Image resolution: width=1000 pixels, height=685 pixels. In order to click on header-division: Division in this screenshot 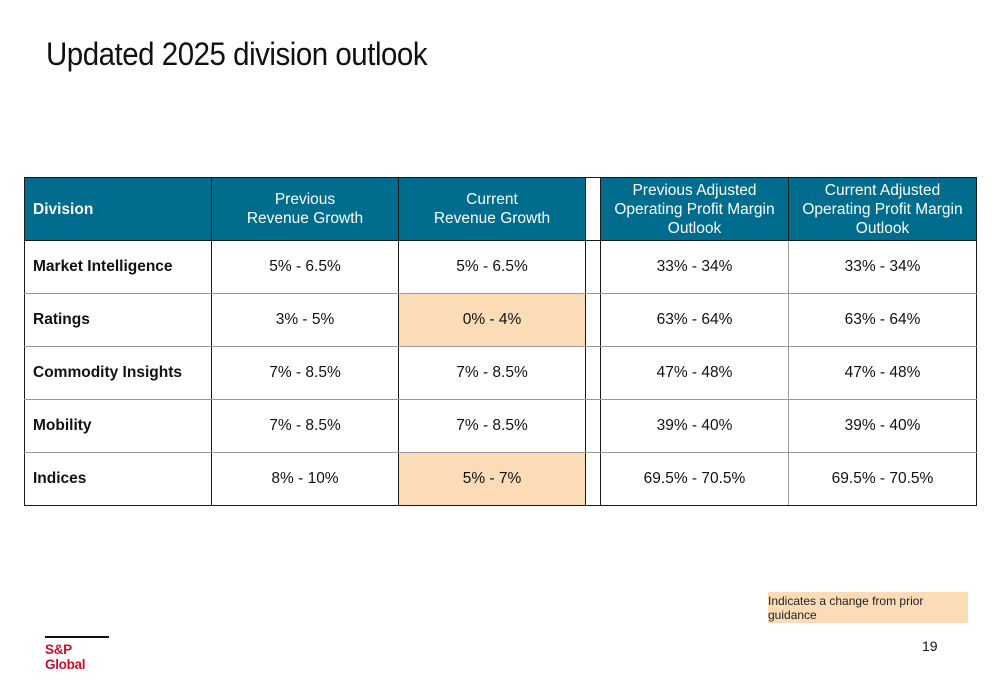, I will do `click(118, 209)`.